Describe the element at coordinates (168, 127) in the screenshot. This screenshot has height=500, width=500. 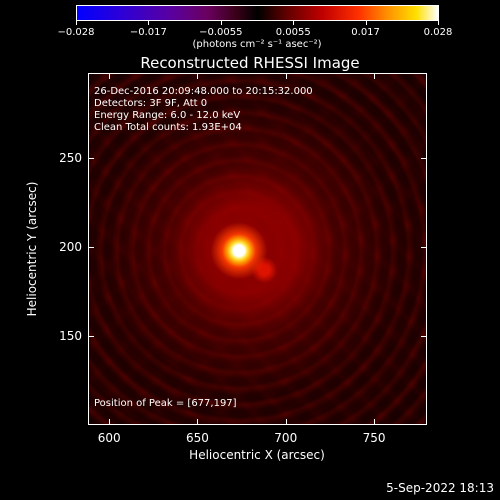
I see `annotation-method: Clean Total counts: 1.93E+04` at that location.